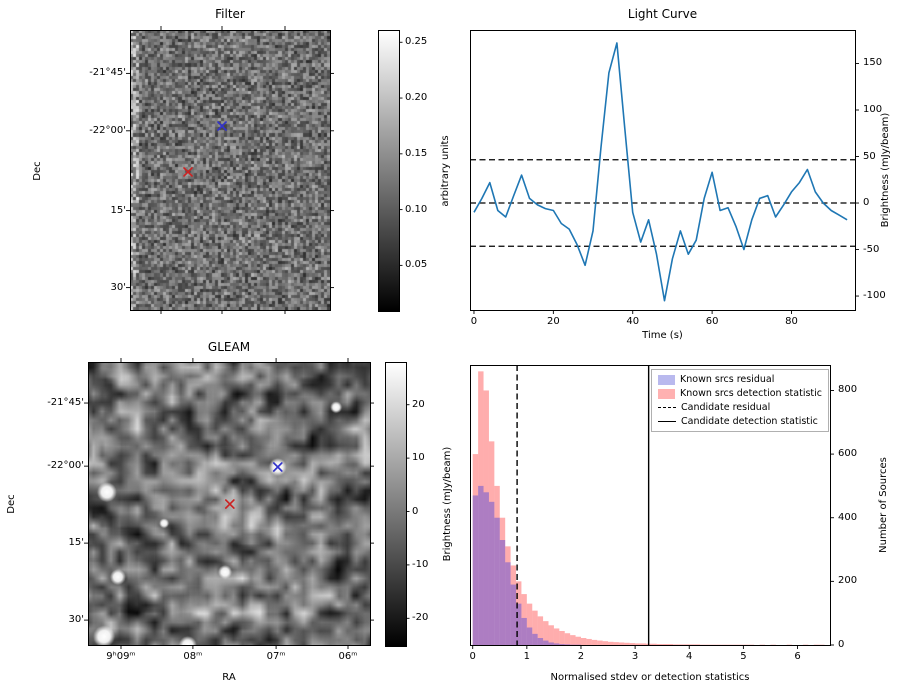  What do you see at coordinates (666, 393) in the screenshot?
I see `pink-patch-icon` at bounding box center [666, 393].